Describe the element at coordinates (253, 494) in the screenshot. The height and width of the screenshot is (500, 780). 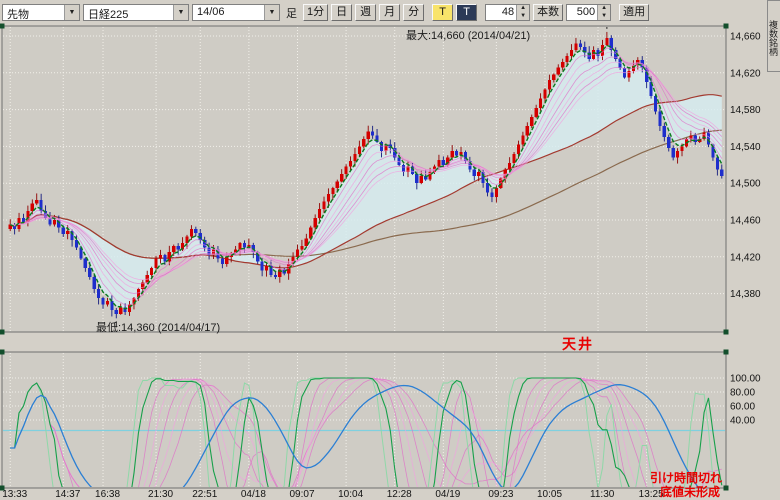
I see `svg-text: 04/18` at that location.